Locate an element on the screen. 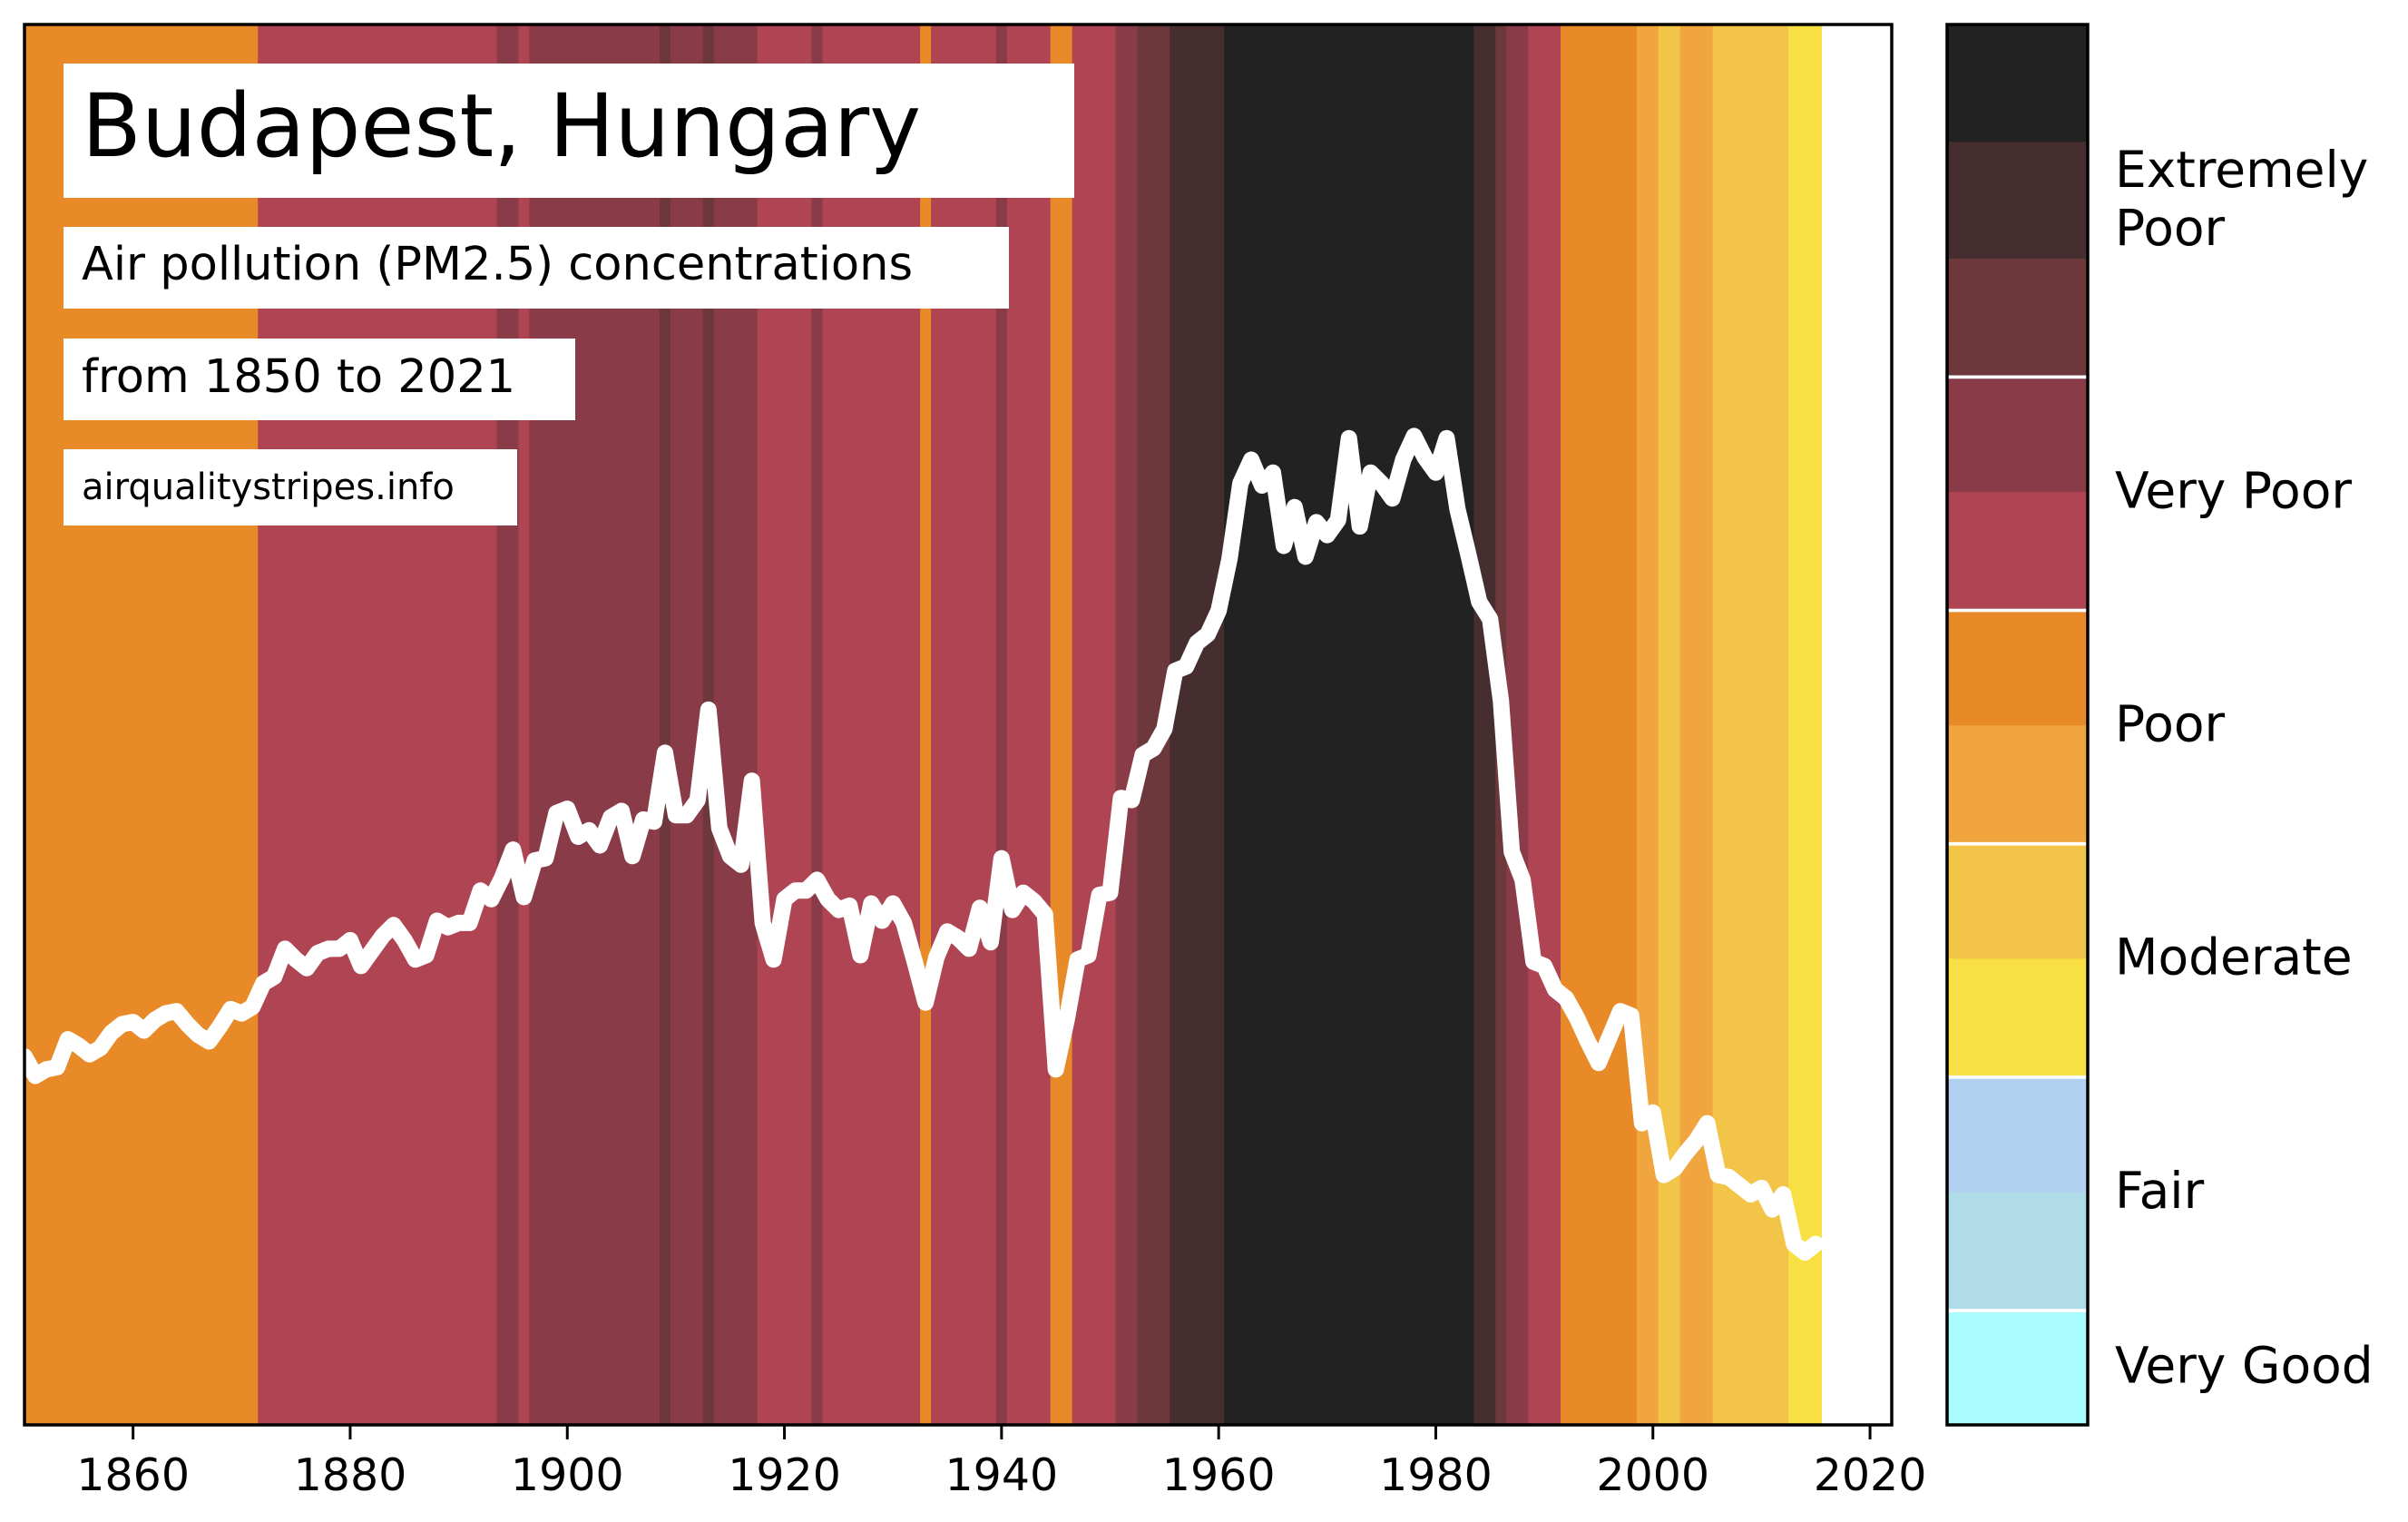  stripe-2002 is located at coordinates (1675, 725).